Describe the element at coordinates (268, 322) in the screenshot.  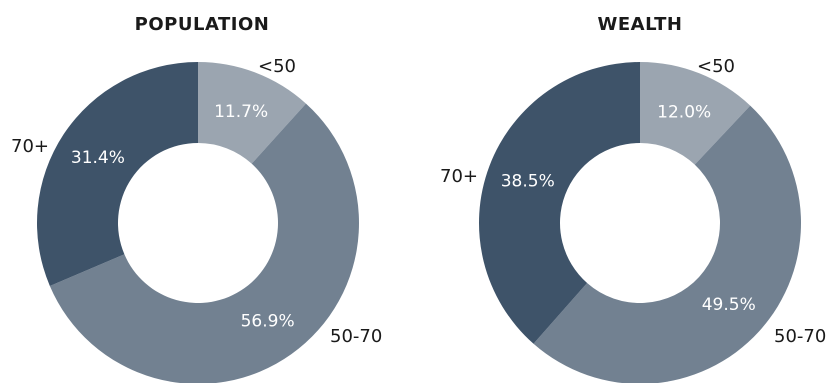
I see `slice-percent-label: 56.9%` at that location.